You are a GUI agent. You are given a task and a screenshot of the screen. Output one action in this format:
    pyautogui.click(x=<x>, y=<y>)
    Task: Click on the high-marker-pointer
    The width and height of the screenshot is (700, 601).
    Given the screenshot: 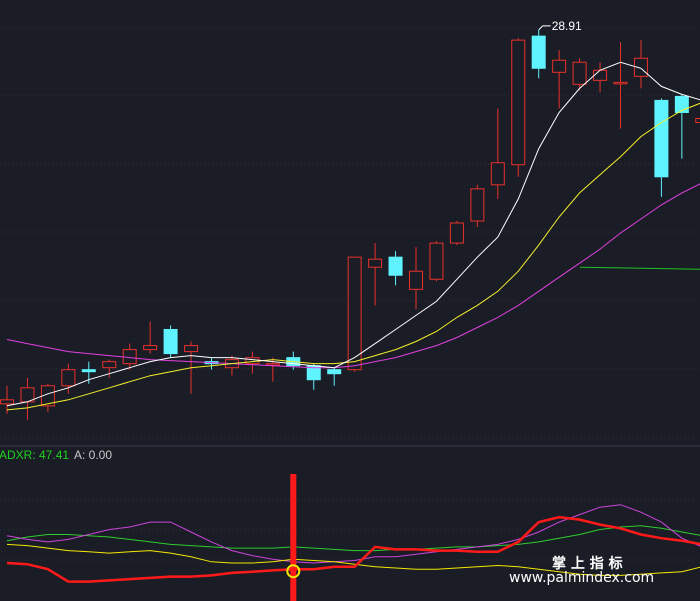 What is the action you would take?
    pyautogui.click(x=544, y=28)
    